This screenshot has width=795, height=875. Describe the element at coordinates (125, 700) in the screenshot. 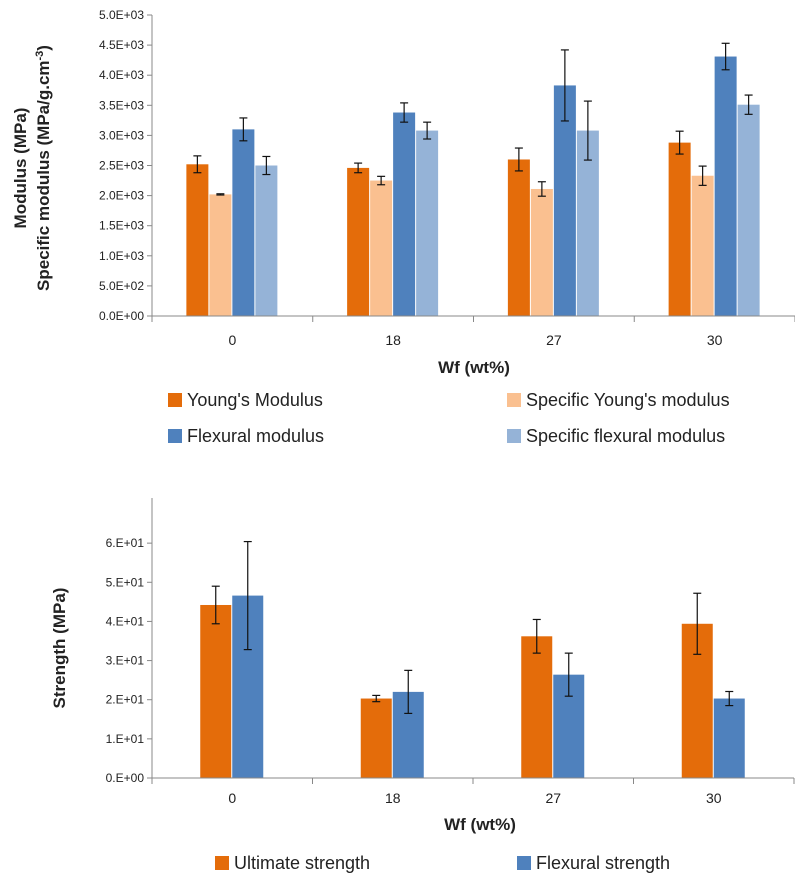

I see `y-tick-label: 2.E+01` at that location.